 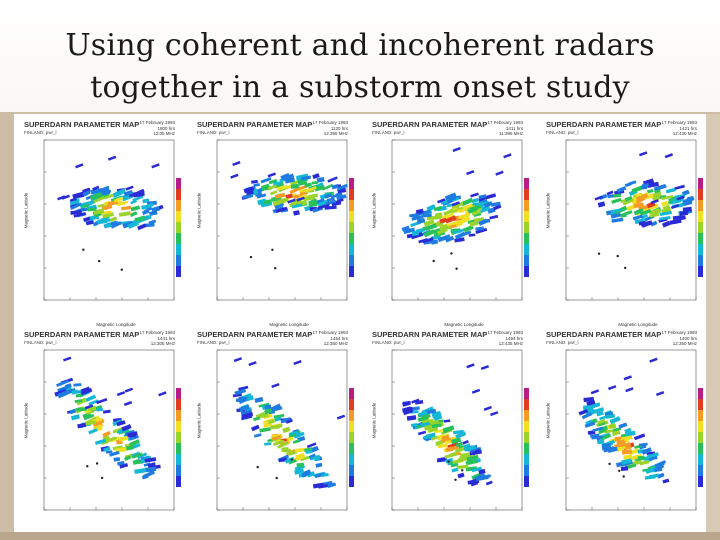 What do you see at coordinates (464, 324) in the screenshot?
I see `panel-xlabel: Magnetic Longitude` at bounding box center [464, 324].